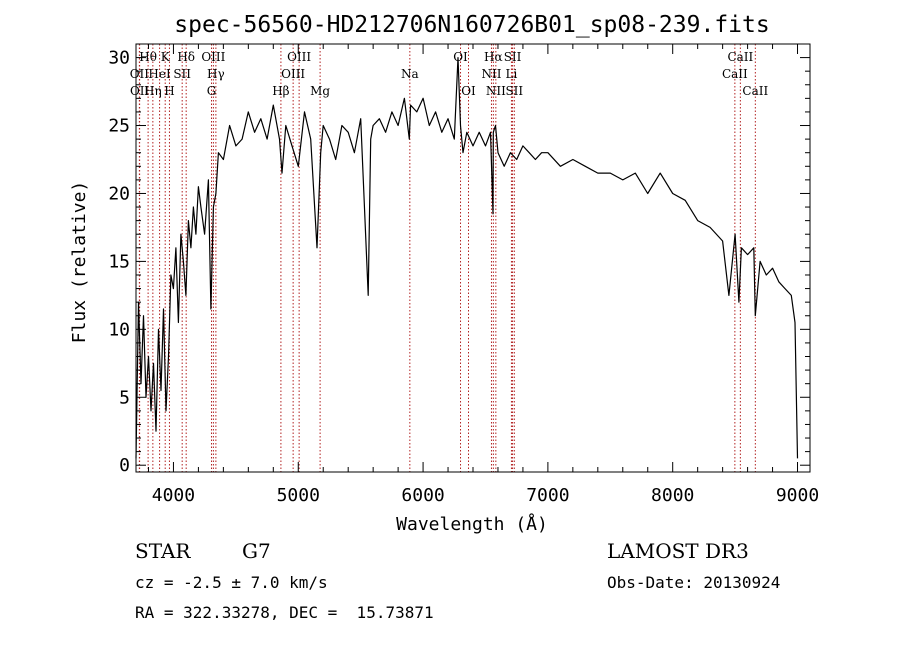 The height and width of the screenshot is (649, 900). Describe the element at coordinates (513, 57) in the screenshot. I see `line-label-23: SII` at that location.